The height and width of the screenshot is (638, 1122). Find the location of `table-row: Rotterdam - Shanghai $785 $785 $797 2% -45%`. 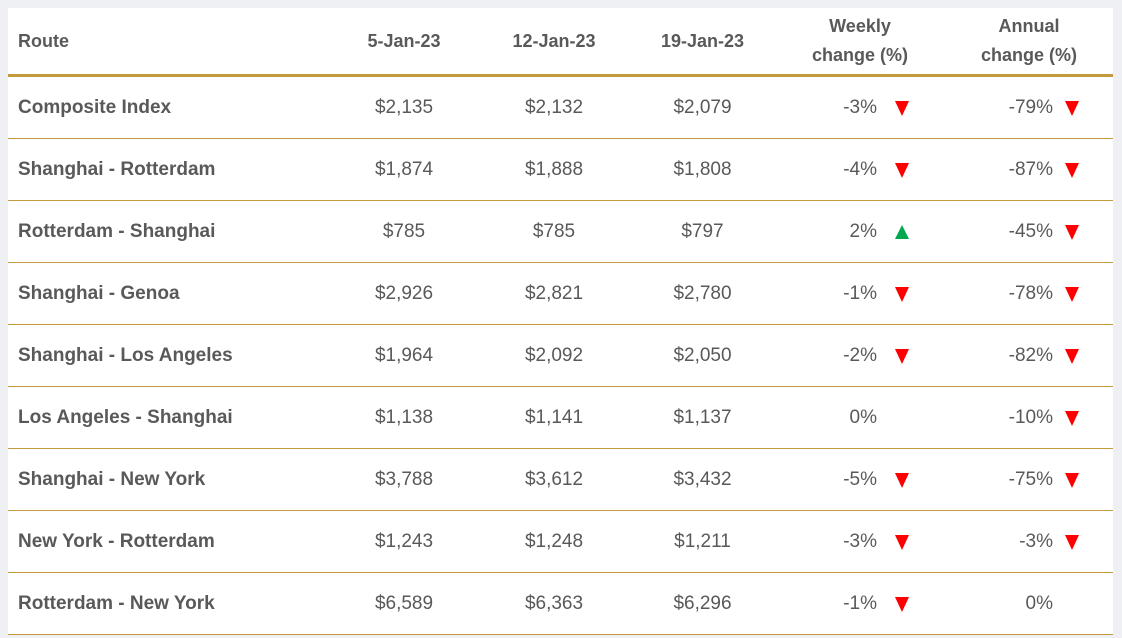

table-row: Rotterdam - Shanghai $785 $785 $797 2% -45% is located at coordinates (560, 232).